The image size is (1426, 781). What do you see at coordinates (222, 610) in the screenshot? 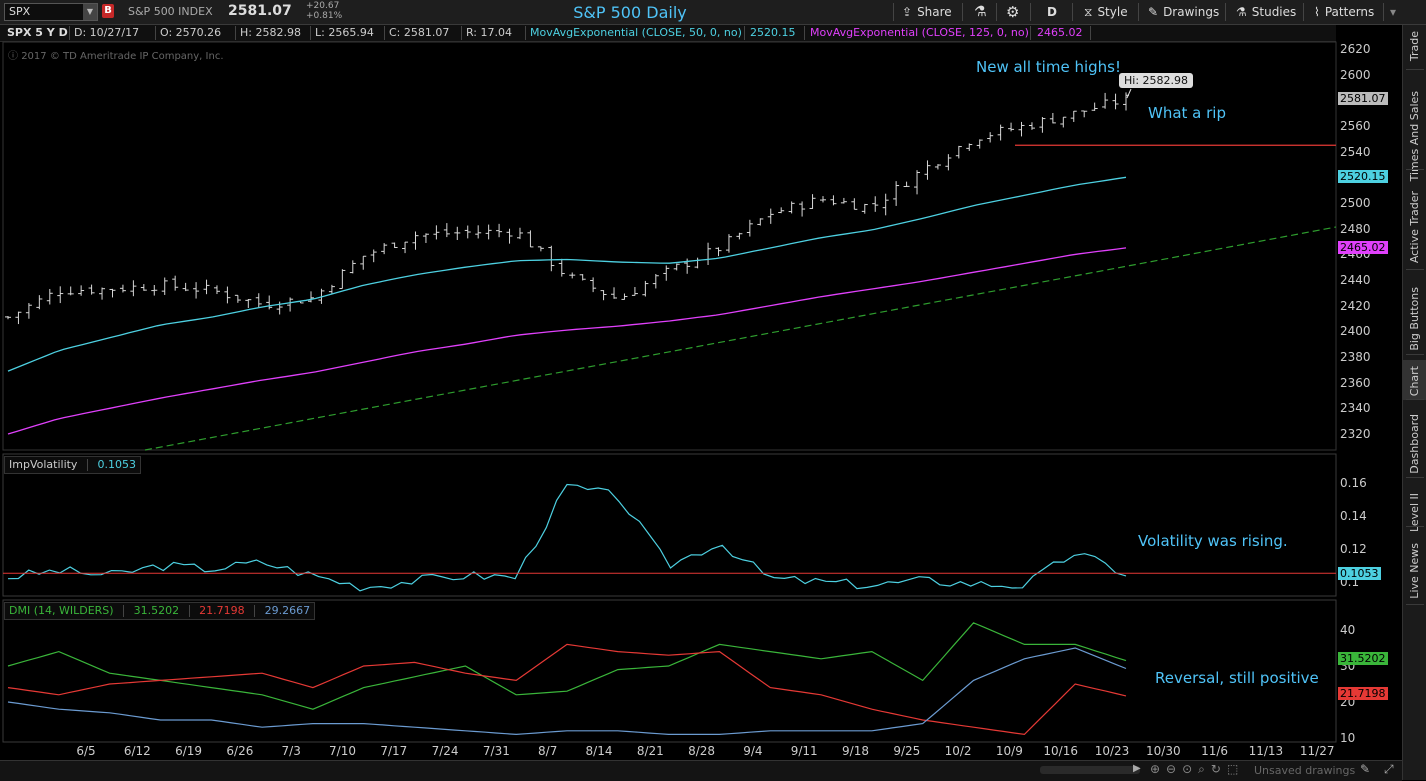
I see `dmi-minus-value: 21.7198` at bounding box center [222, 610].